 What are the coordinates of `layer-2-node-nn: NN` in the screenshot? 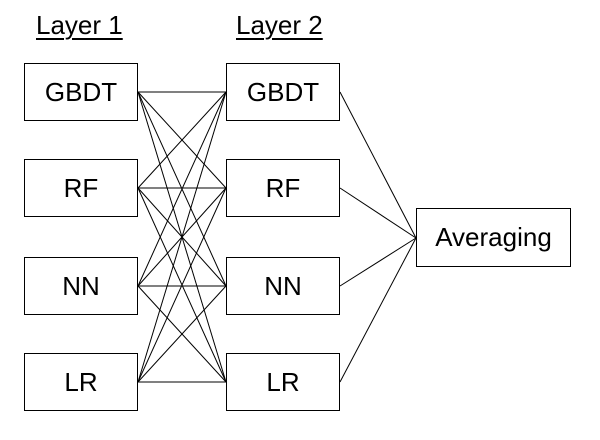 It's located at (283, 286).